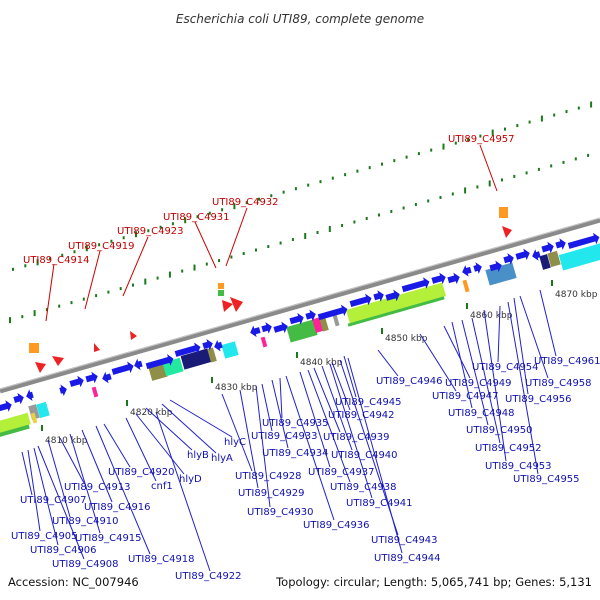 The image size is (600, 600). I want to click on gene-label: UTI89_C4956, so click(538, 399).